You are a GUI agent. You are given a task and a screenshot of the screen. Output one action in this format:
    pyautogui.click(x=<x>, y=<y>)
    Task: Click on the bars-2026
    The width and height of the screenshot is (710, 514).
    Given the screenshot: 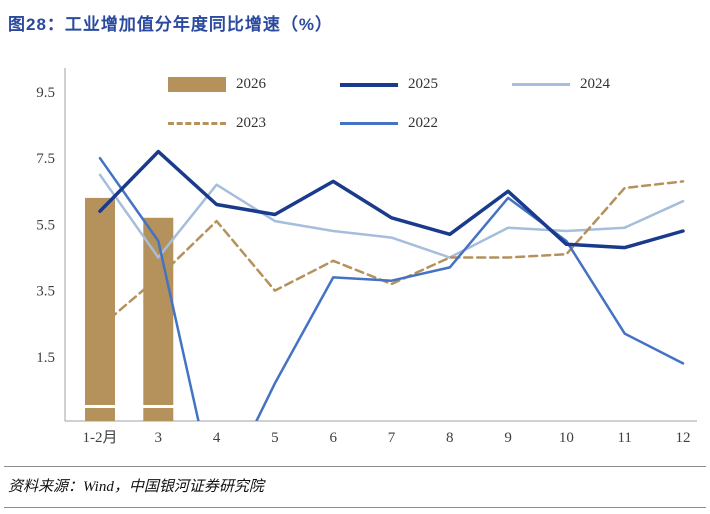 What is the action you would take?
    pyautogui.click(x=129, y=309)
    